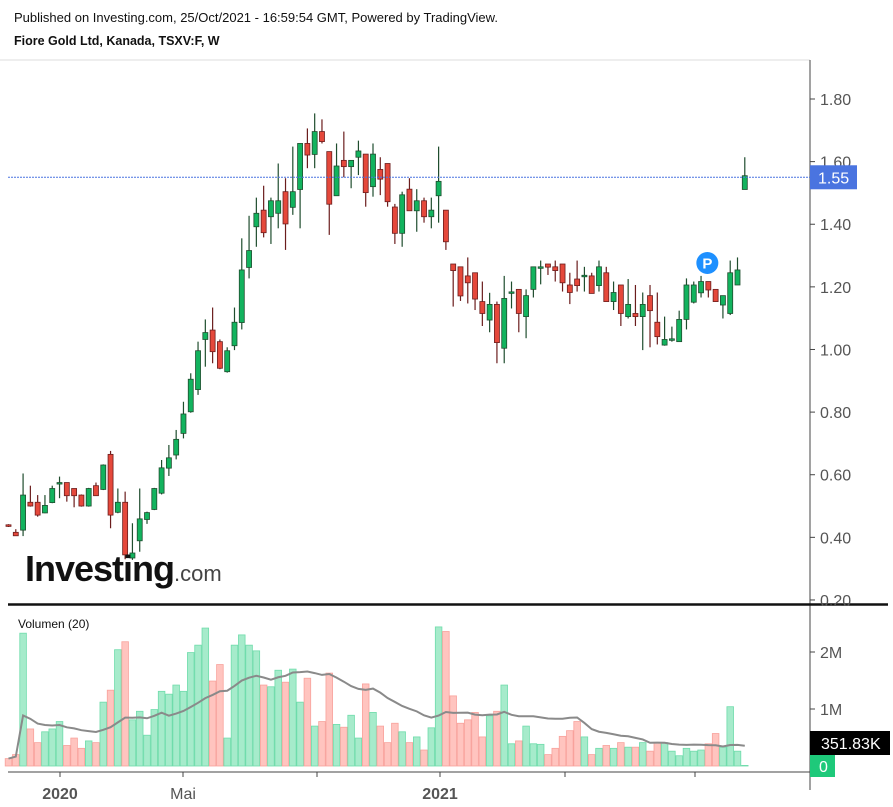 The width and height of the screenshot is (893, 807). I want to click on volume-ma-line, so click(376, 715).